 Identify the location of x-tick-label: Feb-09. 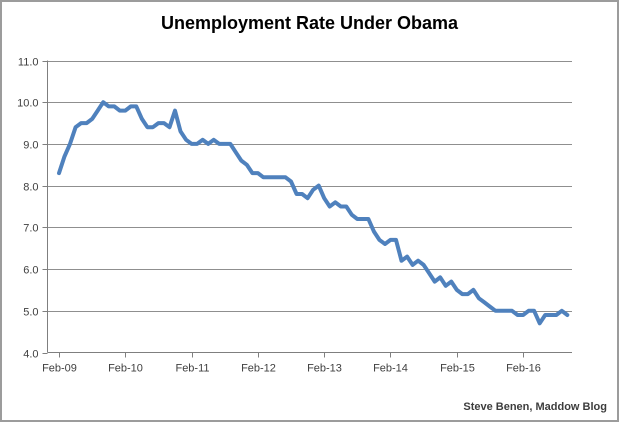
(59, 369).